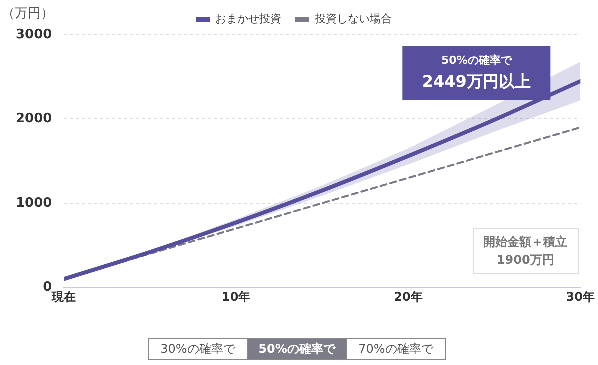 The height and width of the screenshot is (365, 598). I want to click on annotation: 2449万円以上, so click(476, 82).